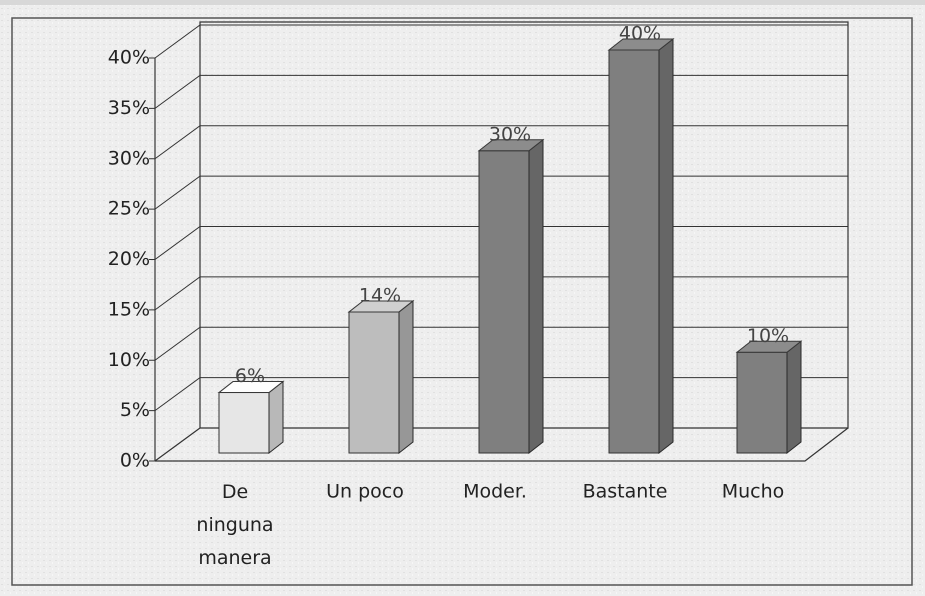  Describe the element at coordinates (753, 492) in the screenshot. I see `x-tick-label: Mucho` at that location.